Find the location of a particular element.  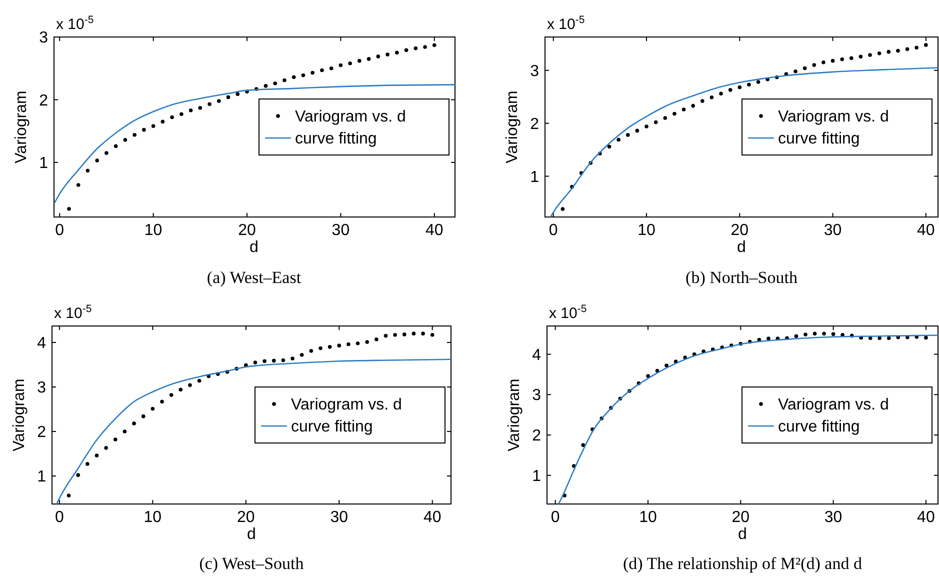

text: (b) North–South is located at coordinates (742, 277).